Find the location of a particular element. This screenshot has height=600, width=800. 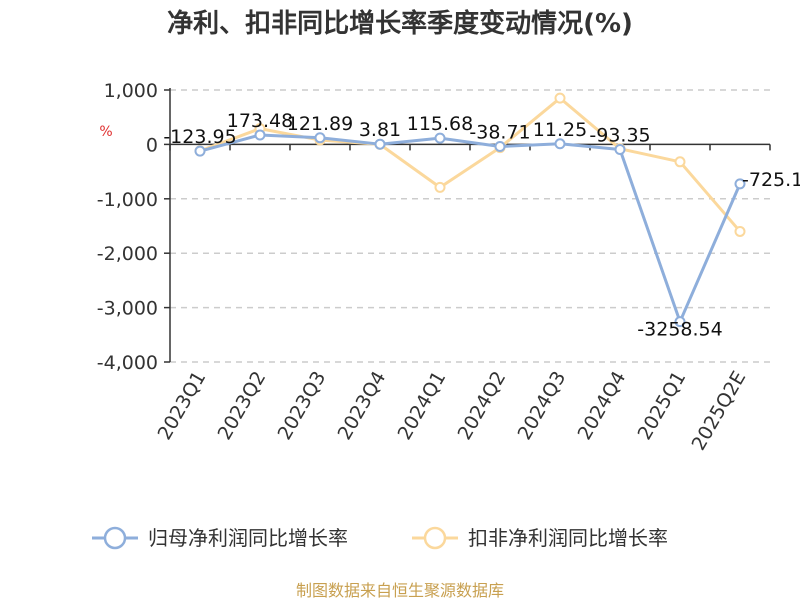

x-tick-label: 2023Q3 is located at coordinates (302, 406).